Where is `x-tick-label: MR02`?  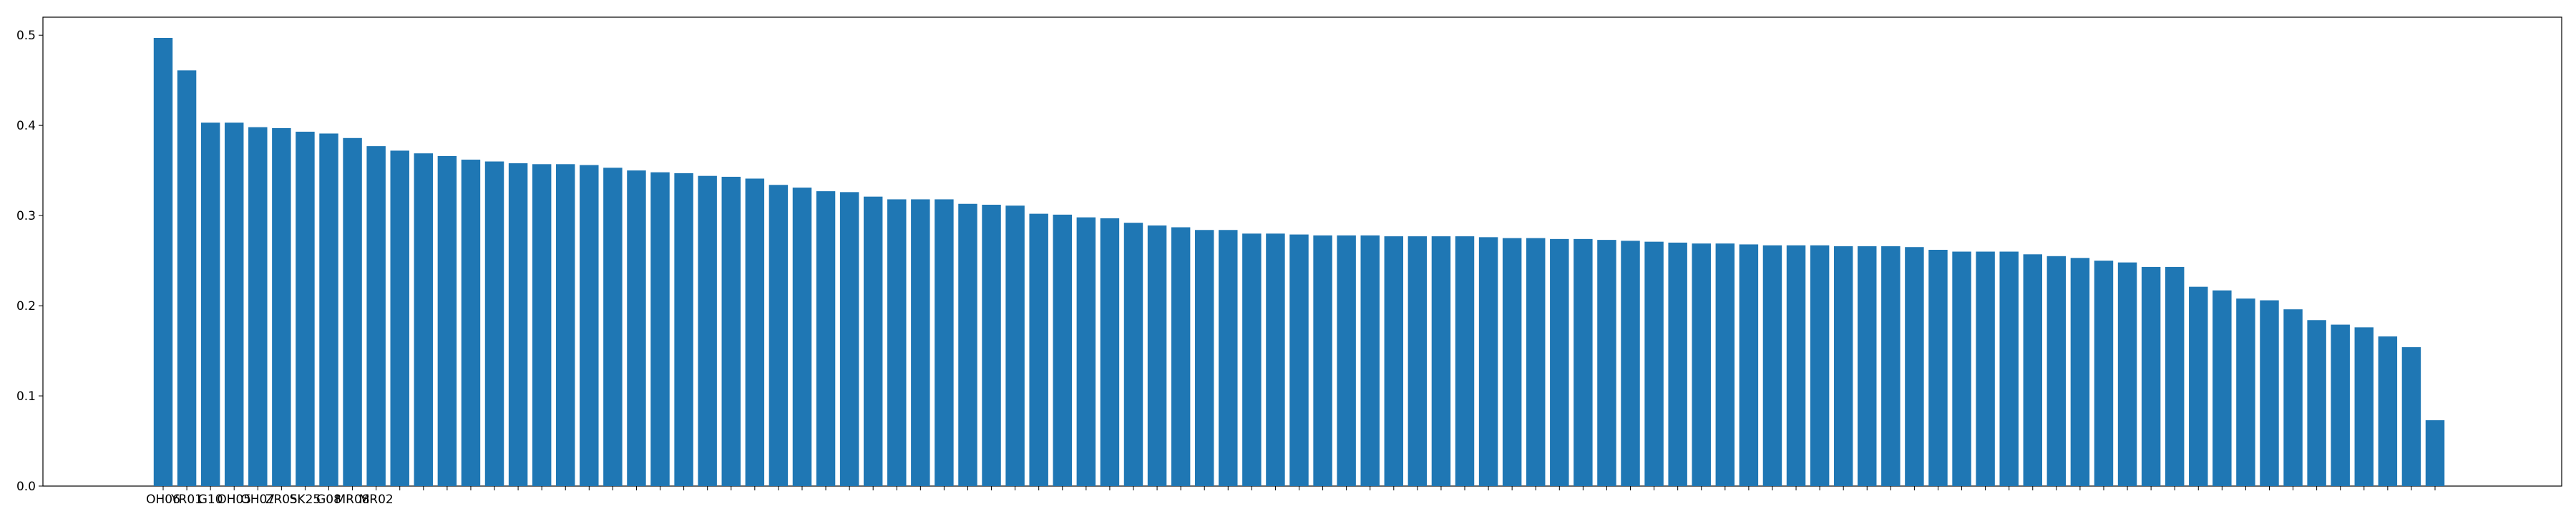 x-tick-label: MR02 is located at coordinates (376, 500).